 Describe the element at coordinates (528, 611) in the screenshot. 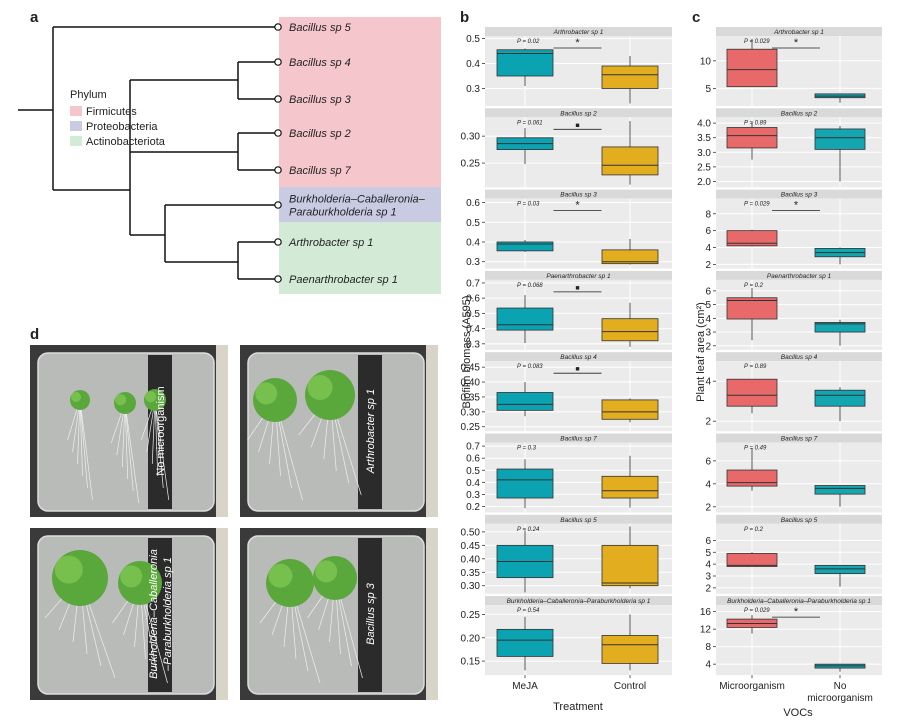

I see `p-value: P = 0.54` at that location.